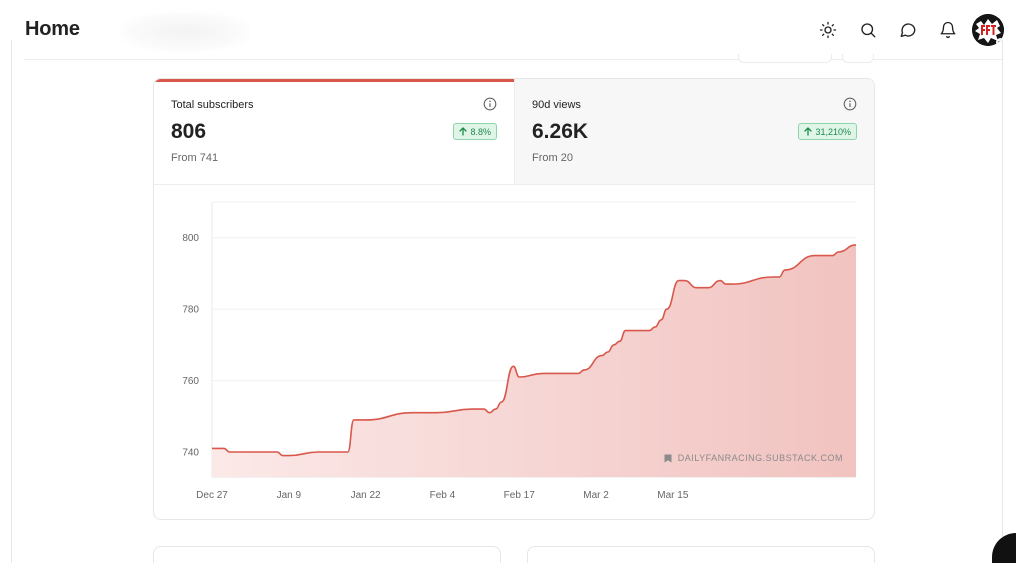 This screenshot has width=1016, height=563. I want to click on search-icon, so click(868, 30).